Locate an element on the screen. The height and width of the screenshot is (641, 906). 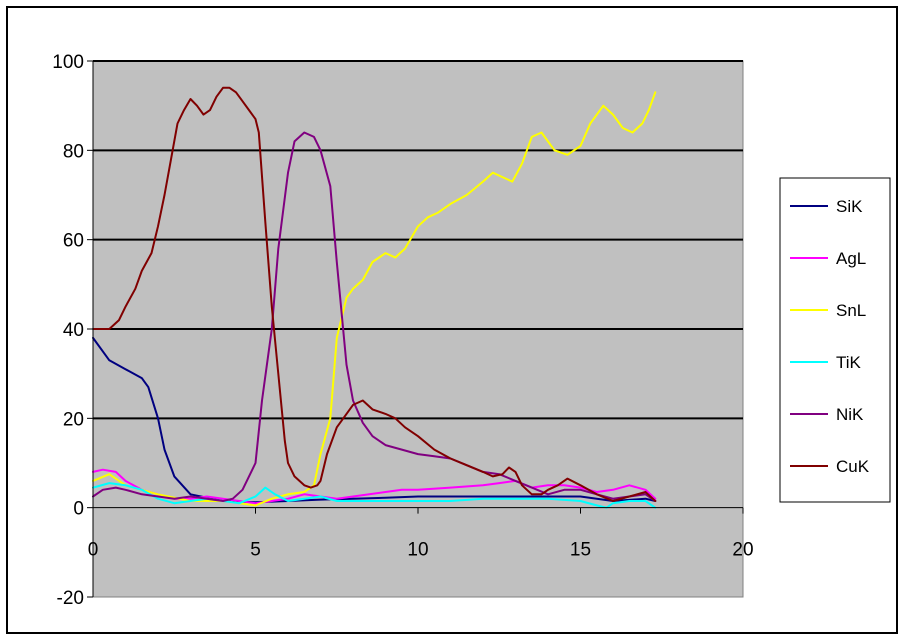
legend: SiK AgL SnL TiK NiK CuK is located at coordinates (835, 340).